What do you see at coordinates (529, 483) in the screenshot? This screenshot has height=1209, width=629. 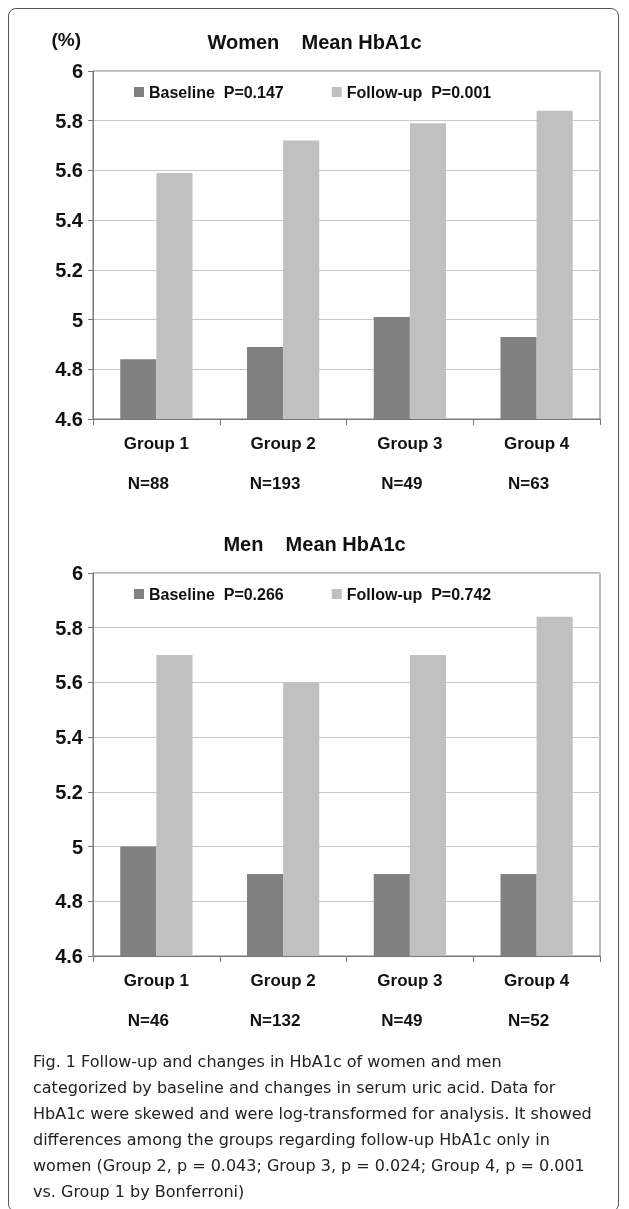 I see `text: N=63` at bounding box center [529, 483].